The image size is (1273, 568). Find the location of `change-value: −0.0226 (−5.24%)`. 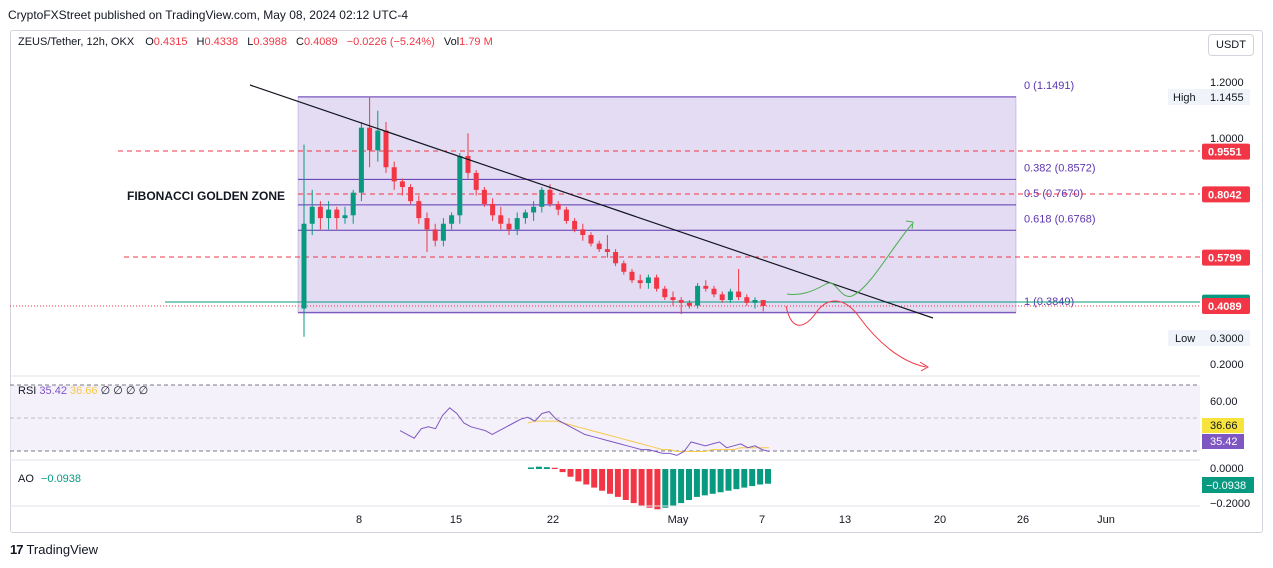

change-value: −0.0226 (−5.24%) is located at coordinates (390, 42).